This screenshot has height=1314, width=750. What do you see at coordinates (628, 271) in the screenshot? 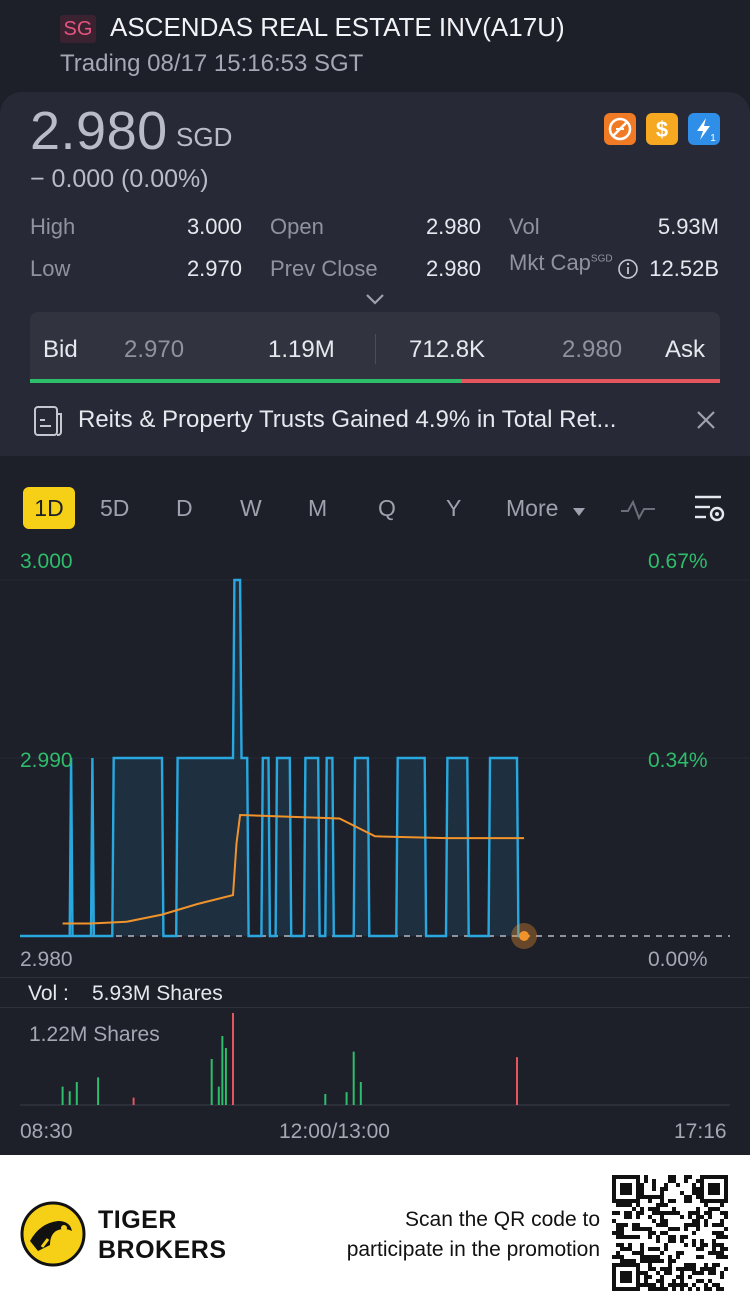
I see `info-icon` at bounding box center [628, 271].